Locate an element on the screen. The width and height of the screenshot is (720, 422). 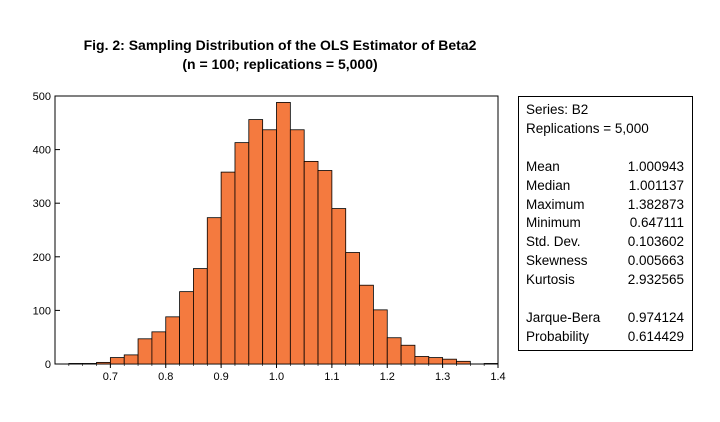
y-tick-label: 100 is located at coordinates (42, 311).